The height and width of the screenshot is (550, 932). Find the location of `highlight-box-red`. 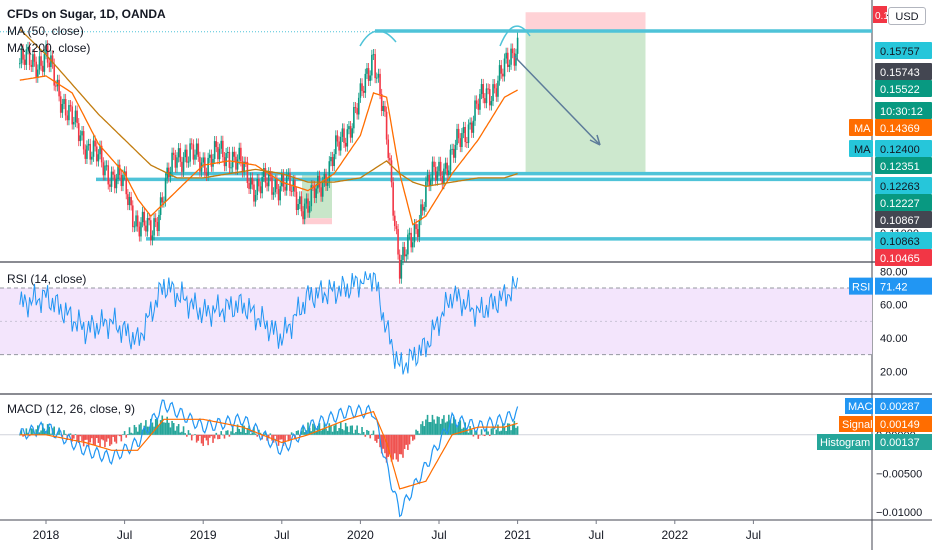

highlight-box-red is located at coordinates (317, 221).